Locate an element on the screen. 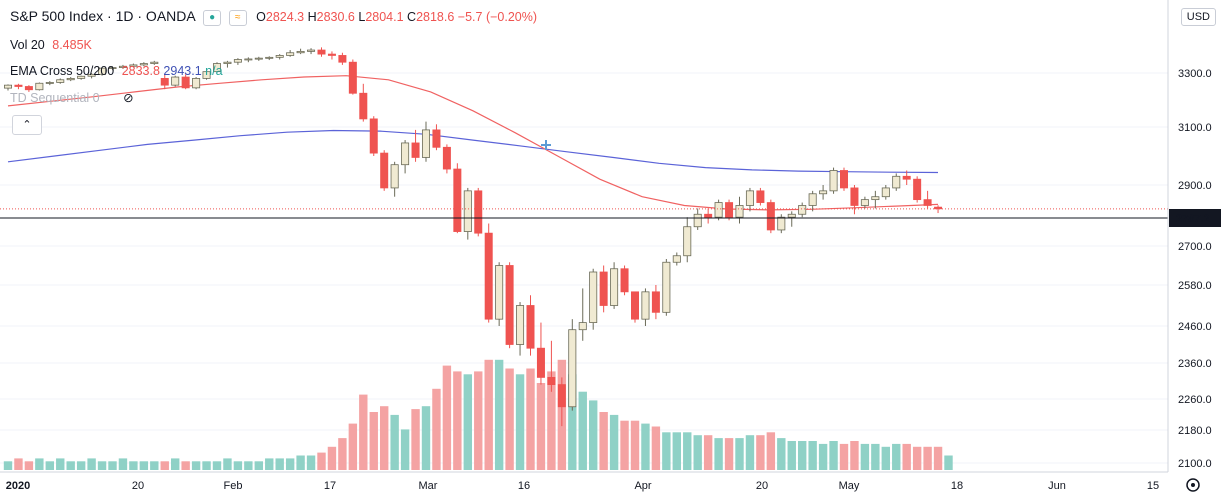 Image resolution: width=1224 pixels, height=500 pixels. time-tick-label: 2020 is located at coordinates (18, 486).